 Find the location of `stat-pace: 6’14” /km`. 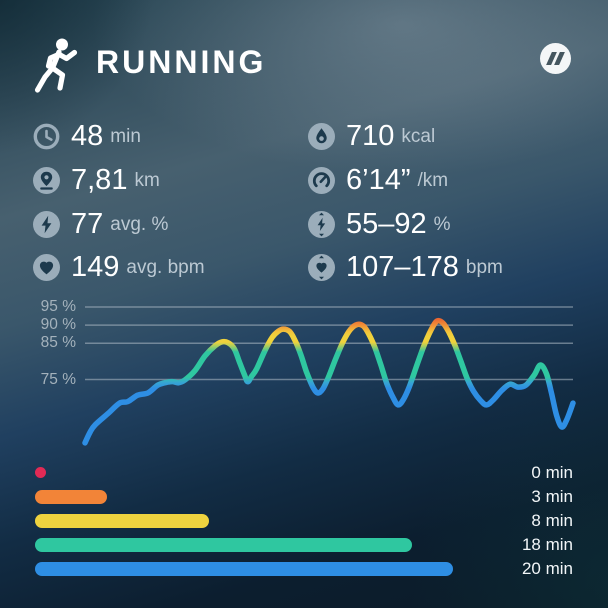

stat-pace: 6’14” /km is located at coordinates (443, 180).